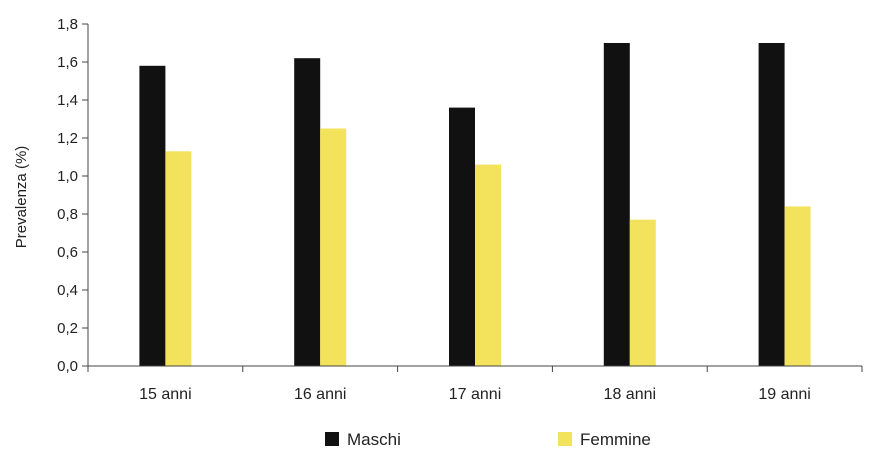 The image size is (876, 450). What do you see at coordinates (67, 100) in the screenshot?
I see `y-tick-label: 1,4` at bounding box center [67, 100].